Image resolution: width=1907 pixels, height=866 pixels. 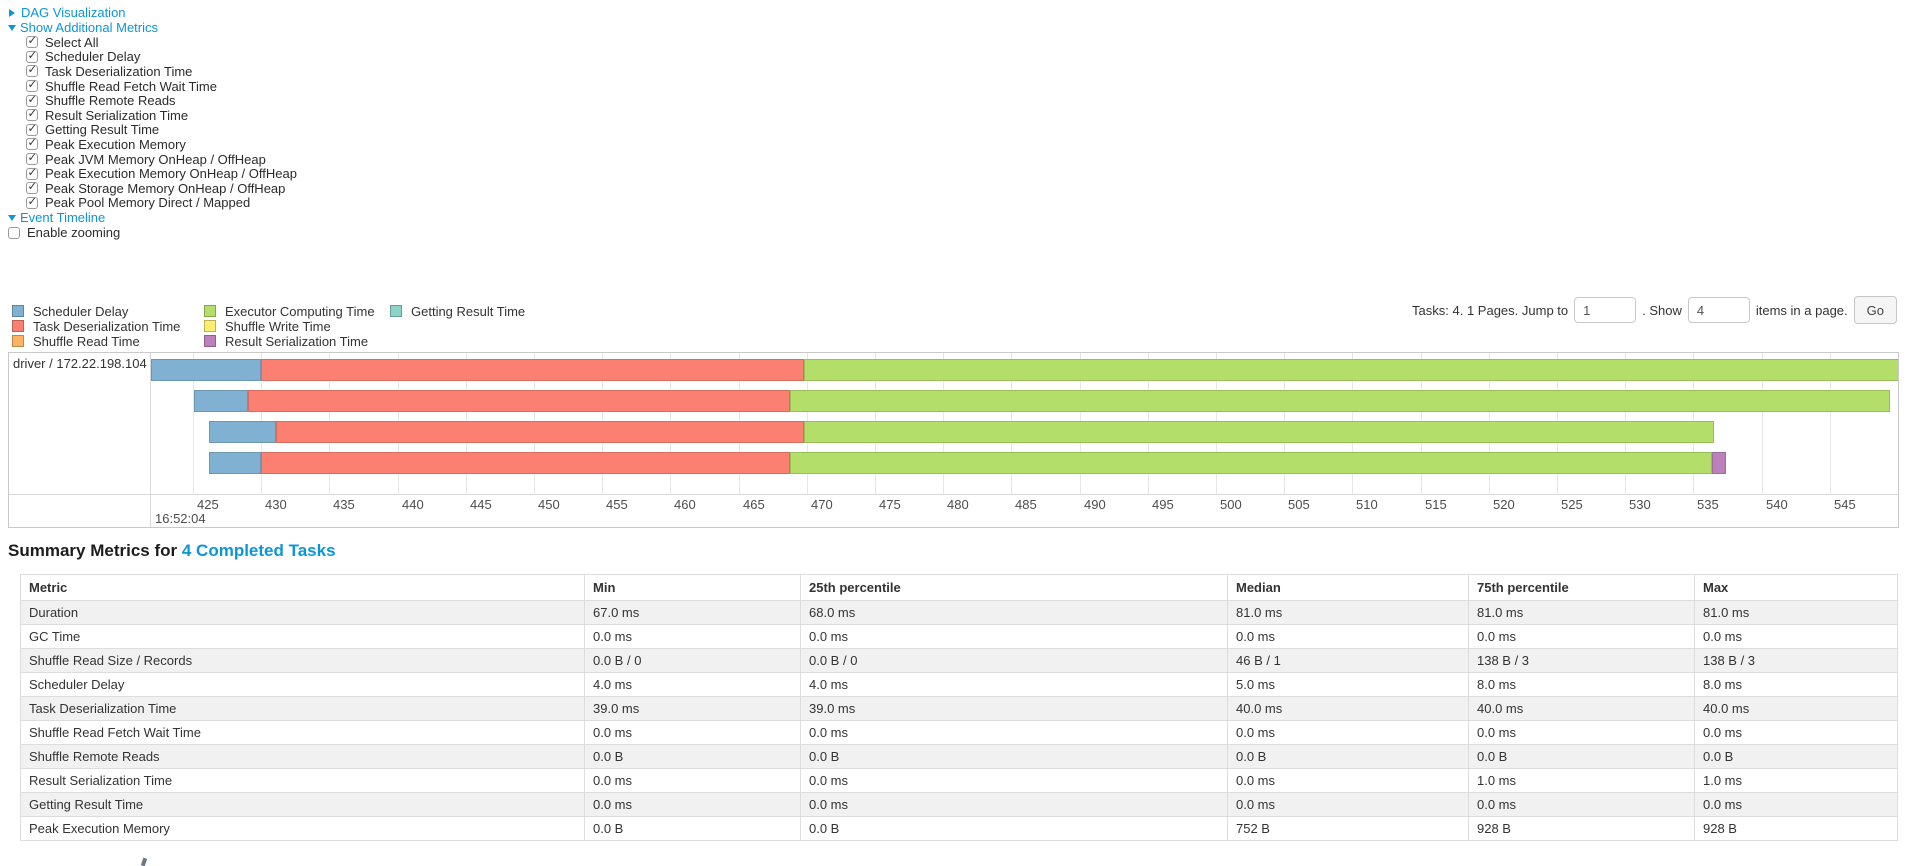 What do you see at coordinates (115, 144) in the screenshot?
I see `metric-checkbox-label: Peak Execution Memory` at bounding box center [115, 144].